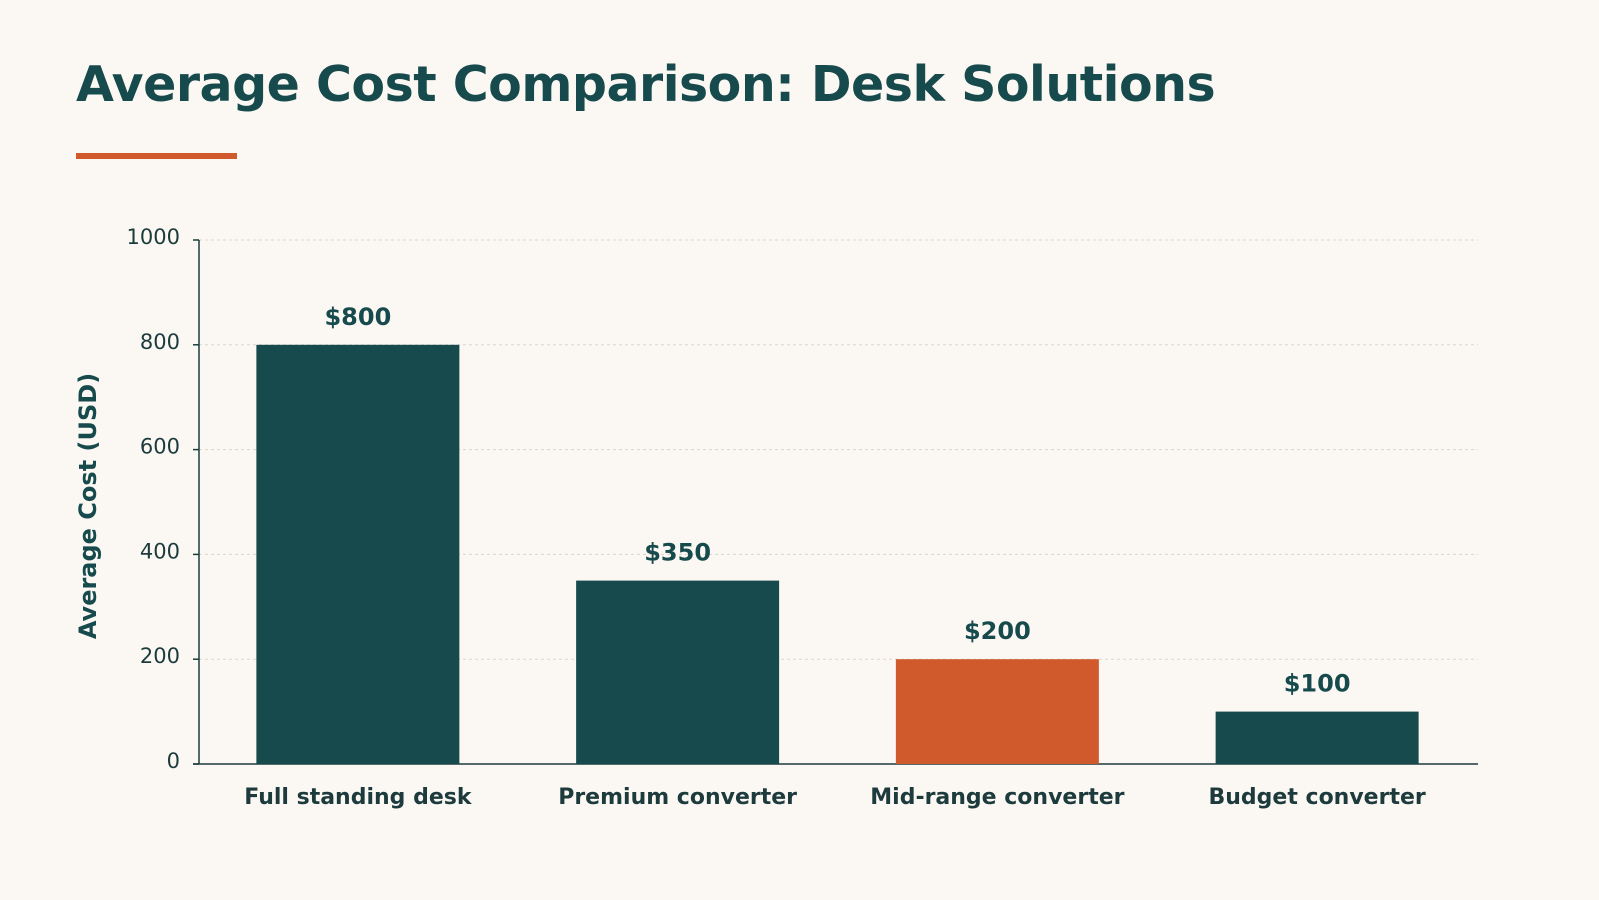 This screenshot has width=1599, height=900. Describe the element at coordinates (160, 551) in the screenshot. I see `y-tick-label: 400` at that location.